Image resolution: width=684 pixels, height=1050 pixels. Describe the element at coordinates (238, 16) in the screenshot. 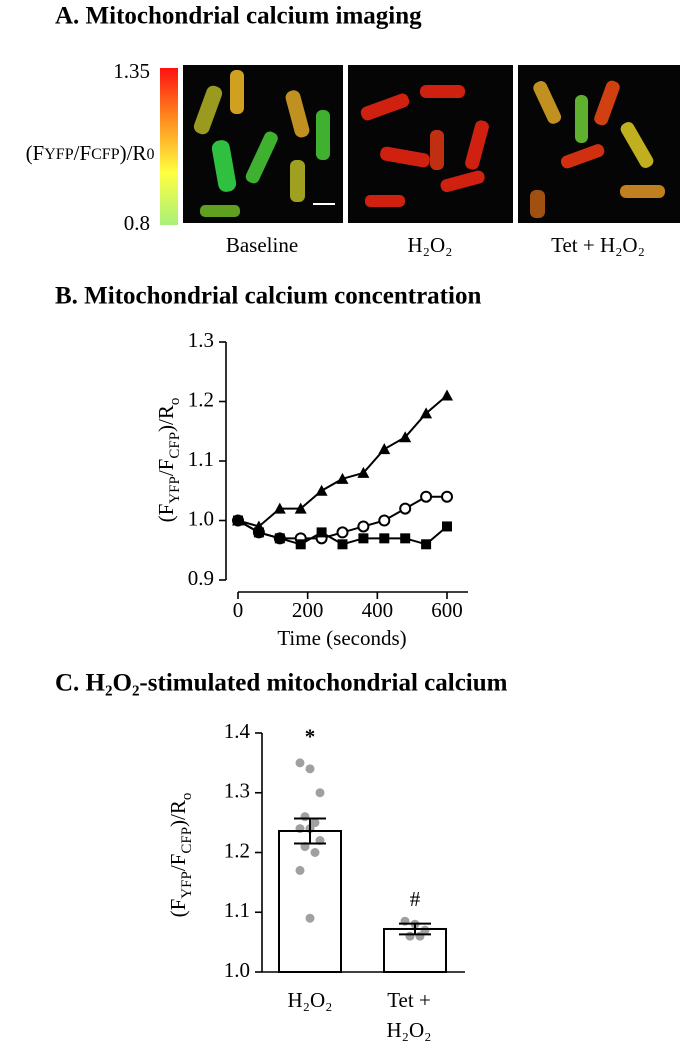

I see `panel-title: A. Mitochondrial calcium imaging` at that location.